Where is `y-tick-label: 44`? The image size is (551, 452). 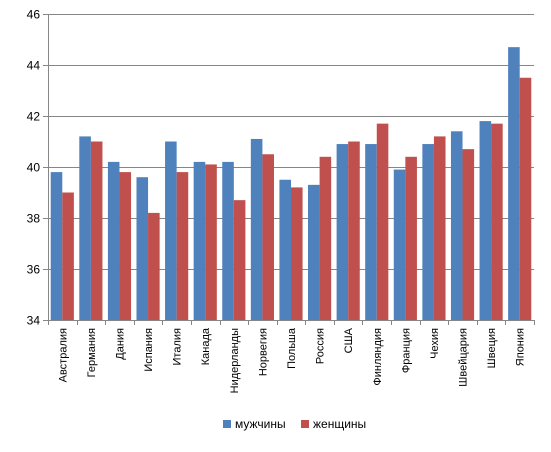 y-tick-label: 44 is located at coordinates (34, 66).